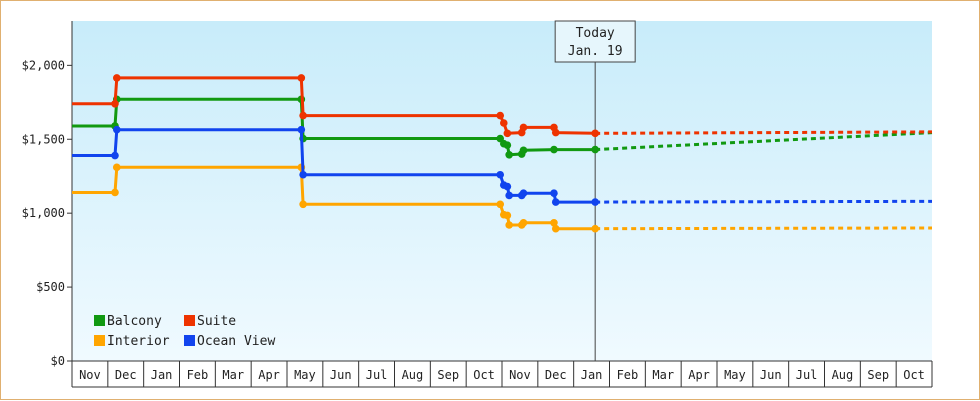  What do you see at coordinates (236, 341) in the screenshot?
I see `legend-label: Ocean View` at bounding box center [236, 341].